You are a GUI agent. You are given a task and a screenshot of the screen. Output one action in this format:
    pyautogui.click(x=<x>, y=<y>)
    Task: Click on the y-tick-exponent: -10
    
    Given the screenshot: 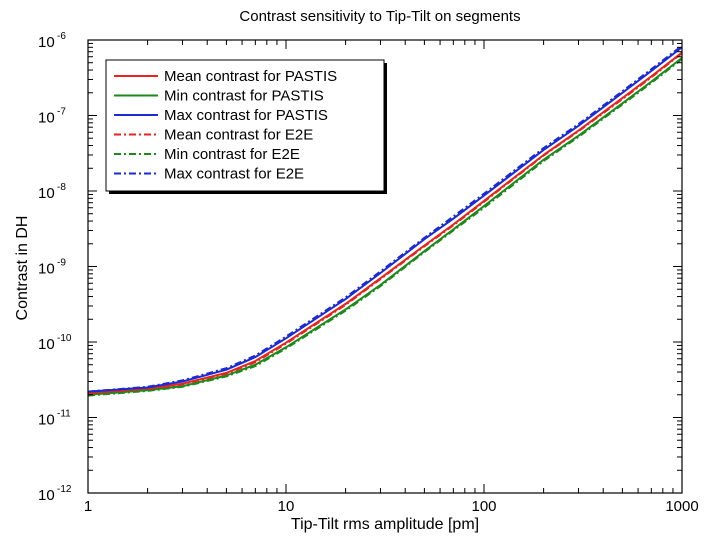 What is the action you would take?
    pyautogui.click(x=64, y=338)
    